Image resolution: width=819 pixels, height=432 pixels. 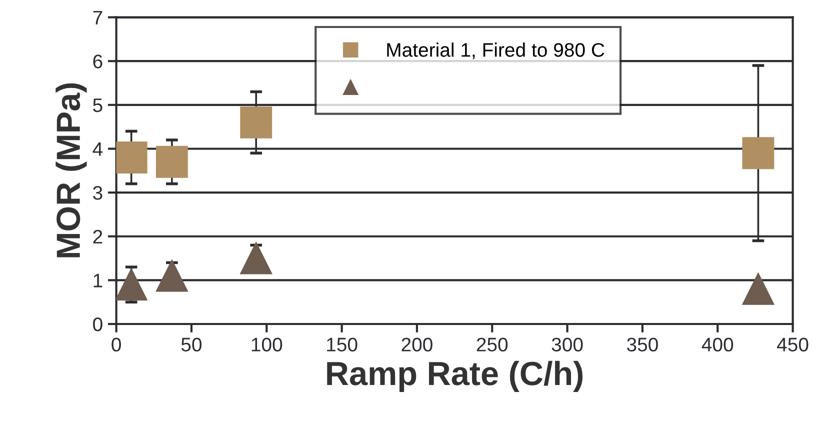 I want to click on x-tick-label: 400, so click(x=718, y=345).